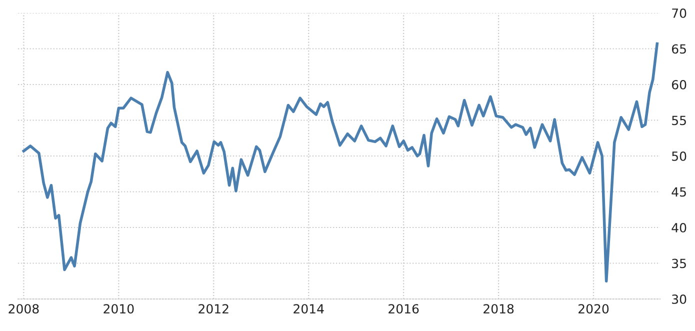 Image resolution: width=695 pixels, height=331 pixels. Describe the element at coordinates (23, 309) in the screenshot. I see `x-tick-label: 2008` at that location.